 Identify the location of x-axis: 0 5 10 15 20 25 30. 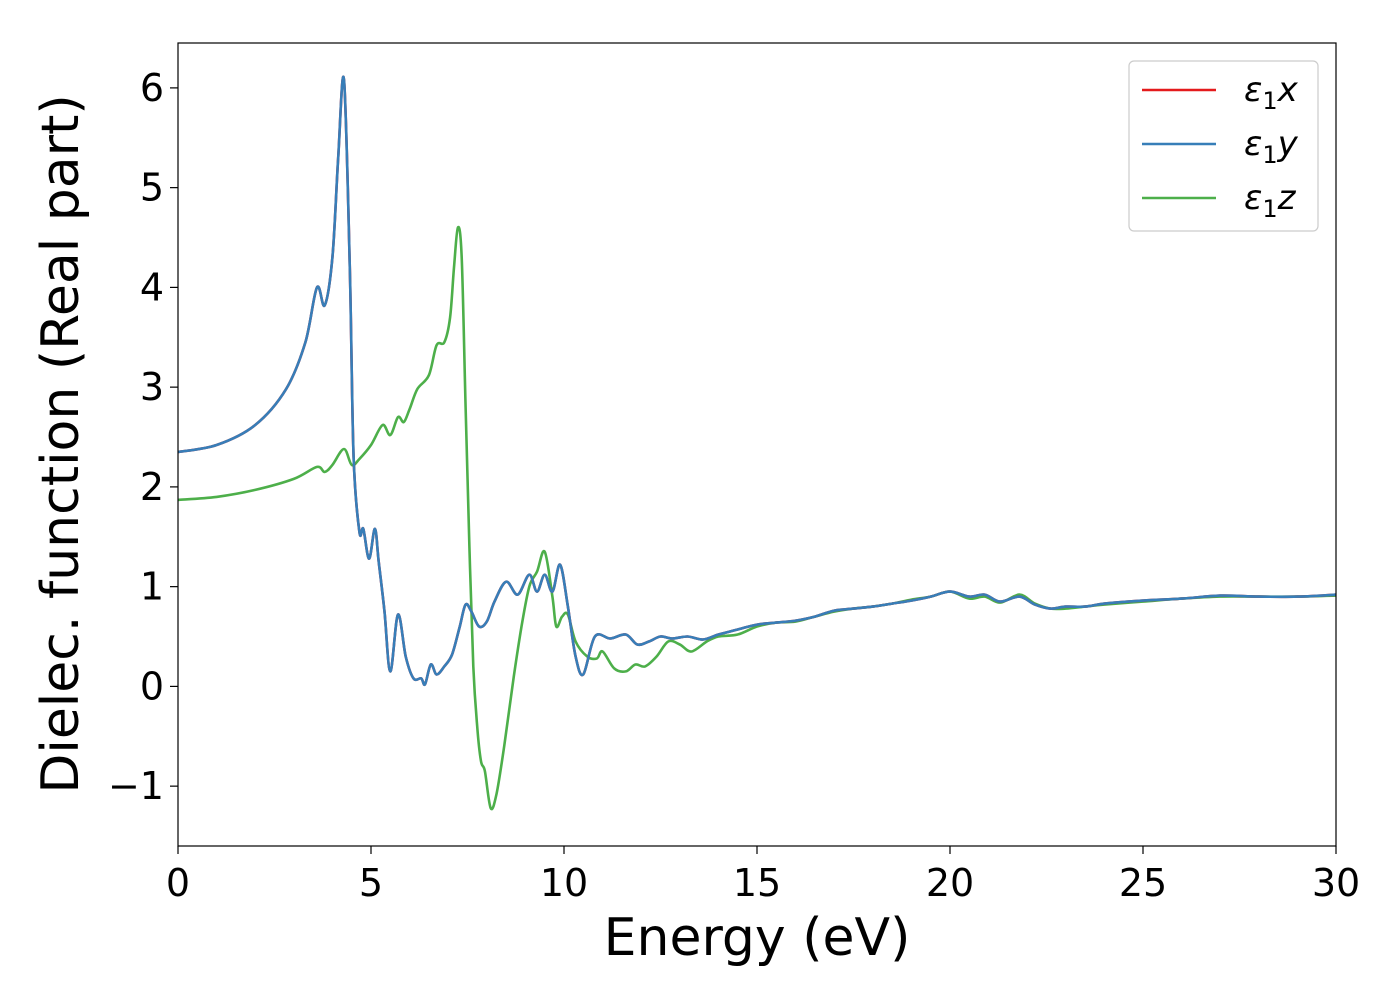
(763, 875).